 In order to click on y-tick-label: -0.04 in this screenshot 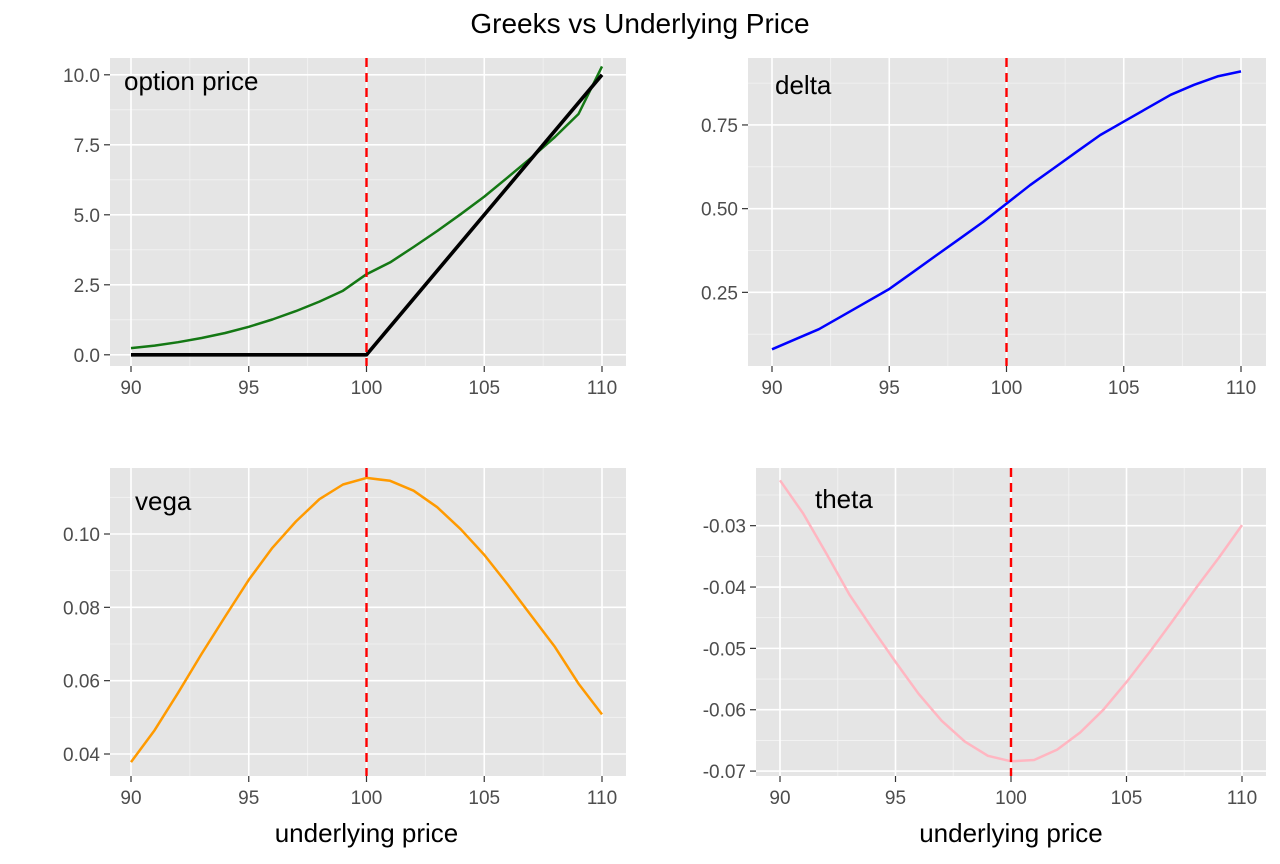, I will do `click(725, 588)`.